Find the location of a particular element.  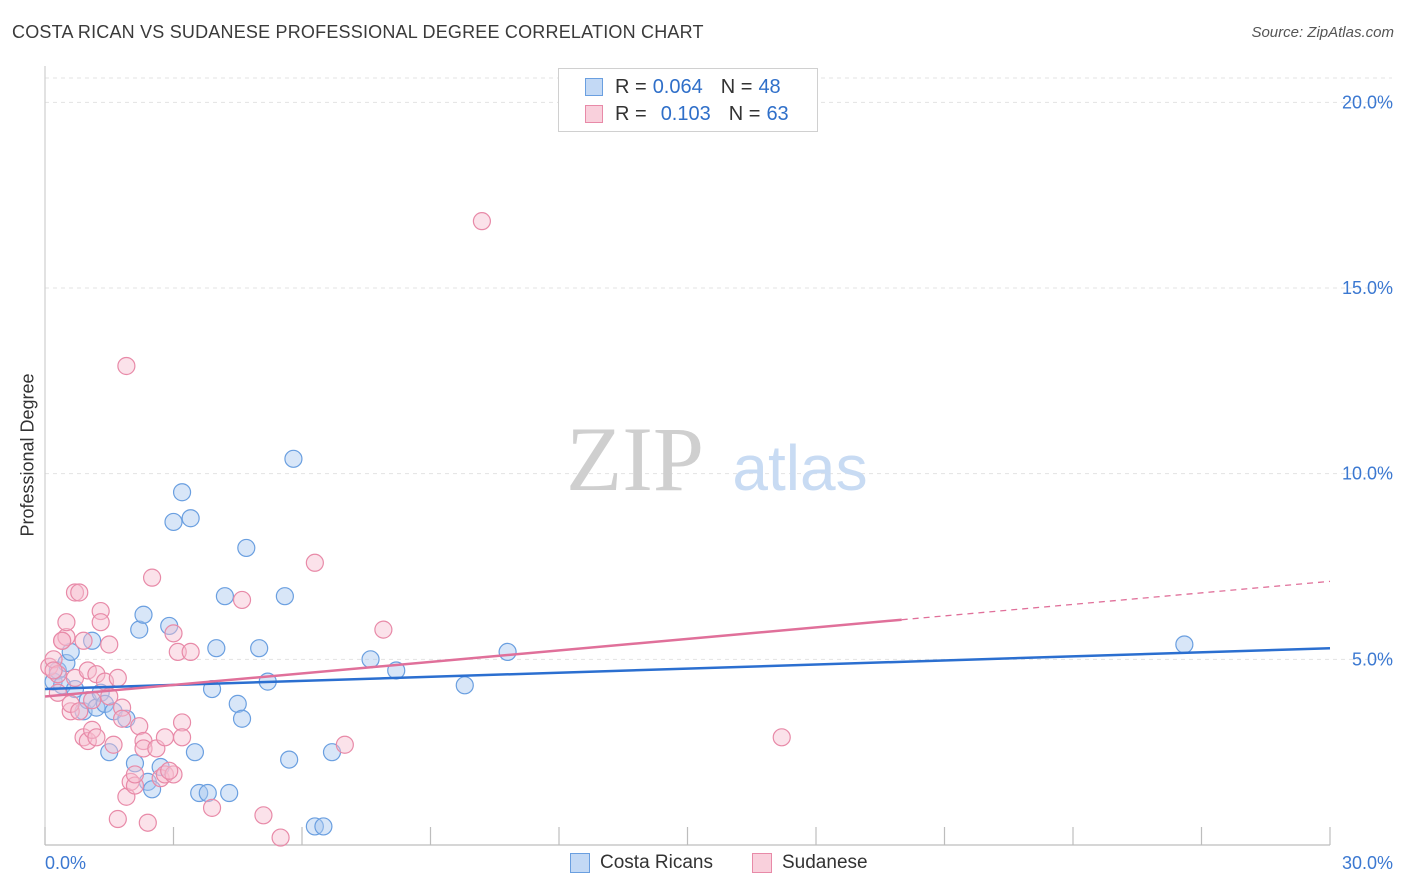

watermark-zip: ZIP is located at coordinates (635, 459).